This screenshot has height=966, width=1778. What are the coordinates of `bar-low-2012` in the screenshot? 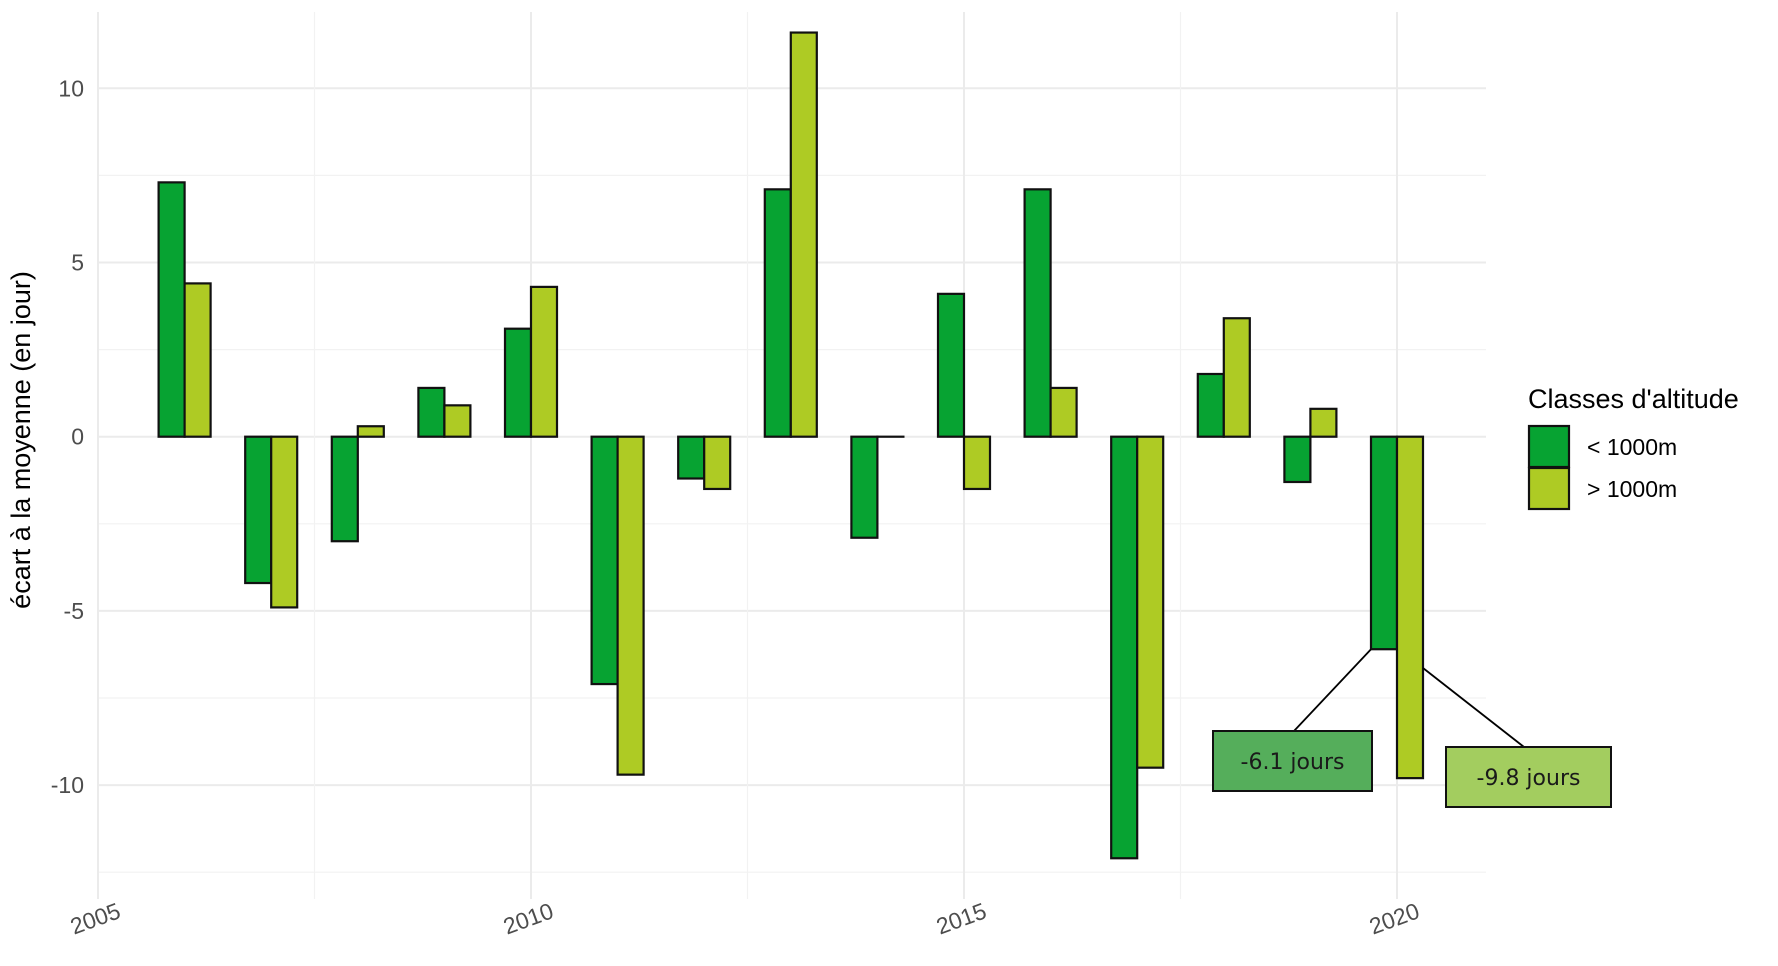 It's located at (691, 457).